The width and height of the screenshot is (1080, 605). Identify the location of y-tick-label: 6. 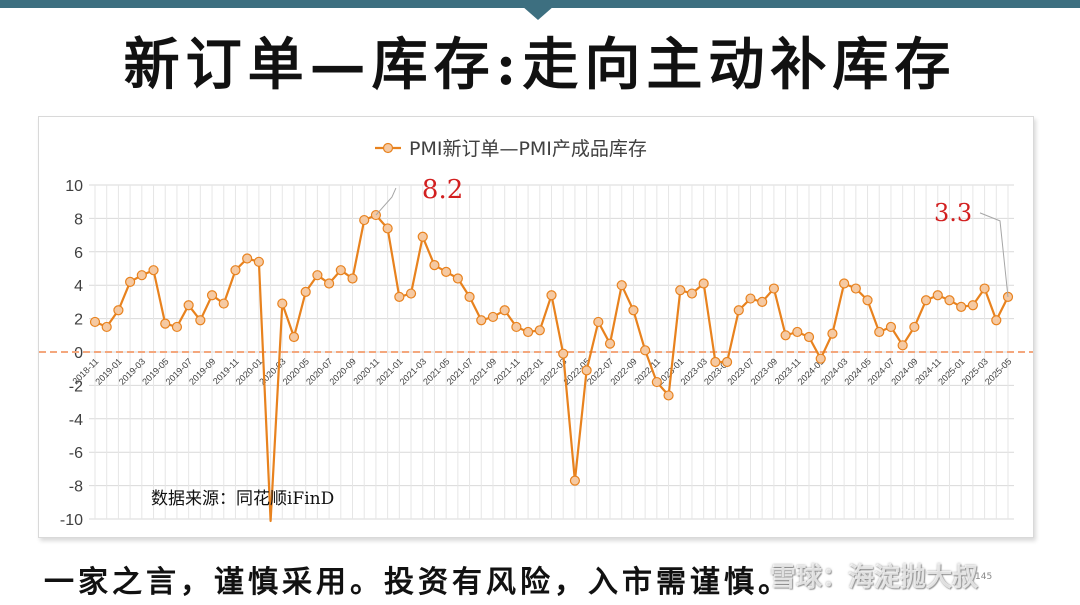
(78, 253).